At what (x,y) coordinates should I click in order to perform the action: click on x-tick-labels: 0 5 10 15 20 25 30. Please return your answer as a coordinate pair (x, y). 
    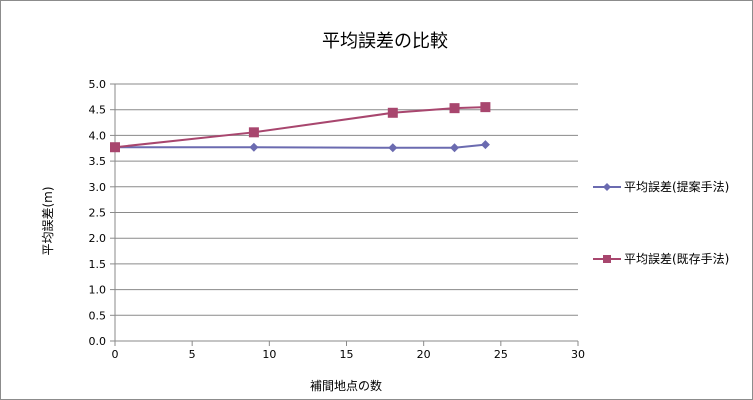
    Looking at the image, I should click on (349, 354).